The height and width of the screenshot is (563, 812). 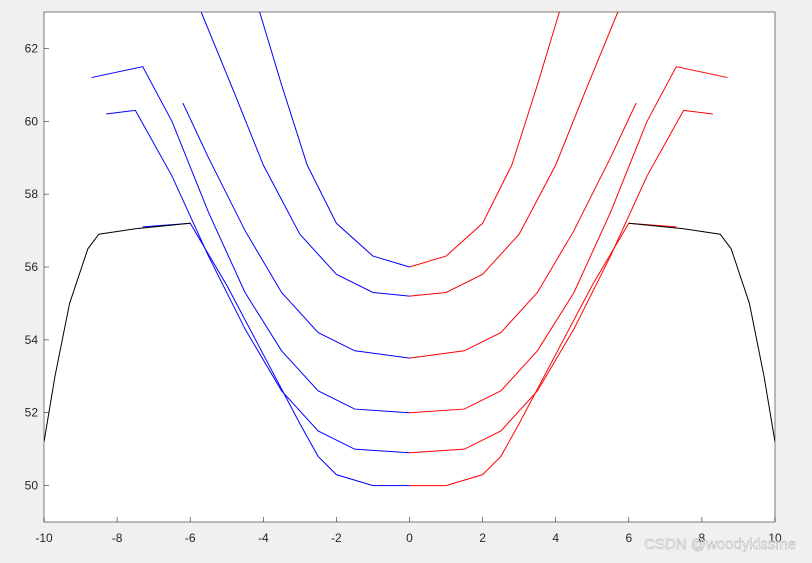 I want to click on y-tick-label: 56, so click(x=32, y=267).